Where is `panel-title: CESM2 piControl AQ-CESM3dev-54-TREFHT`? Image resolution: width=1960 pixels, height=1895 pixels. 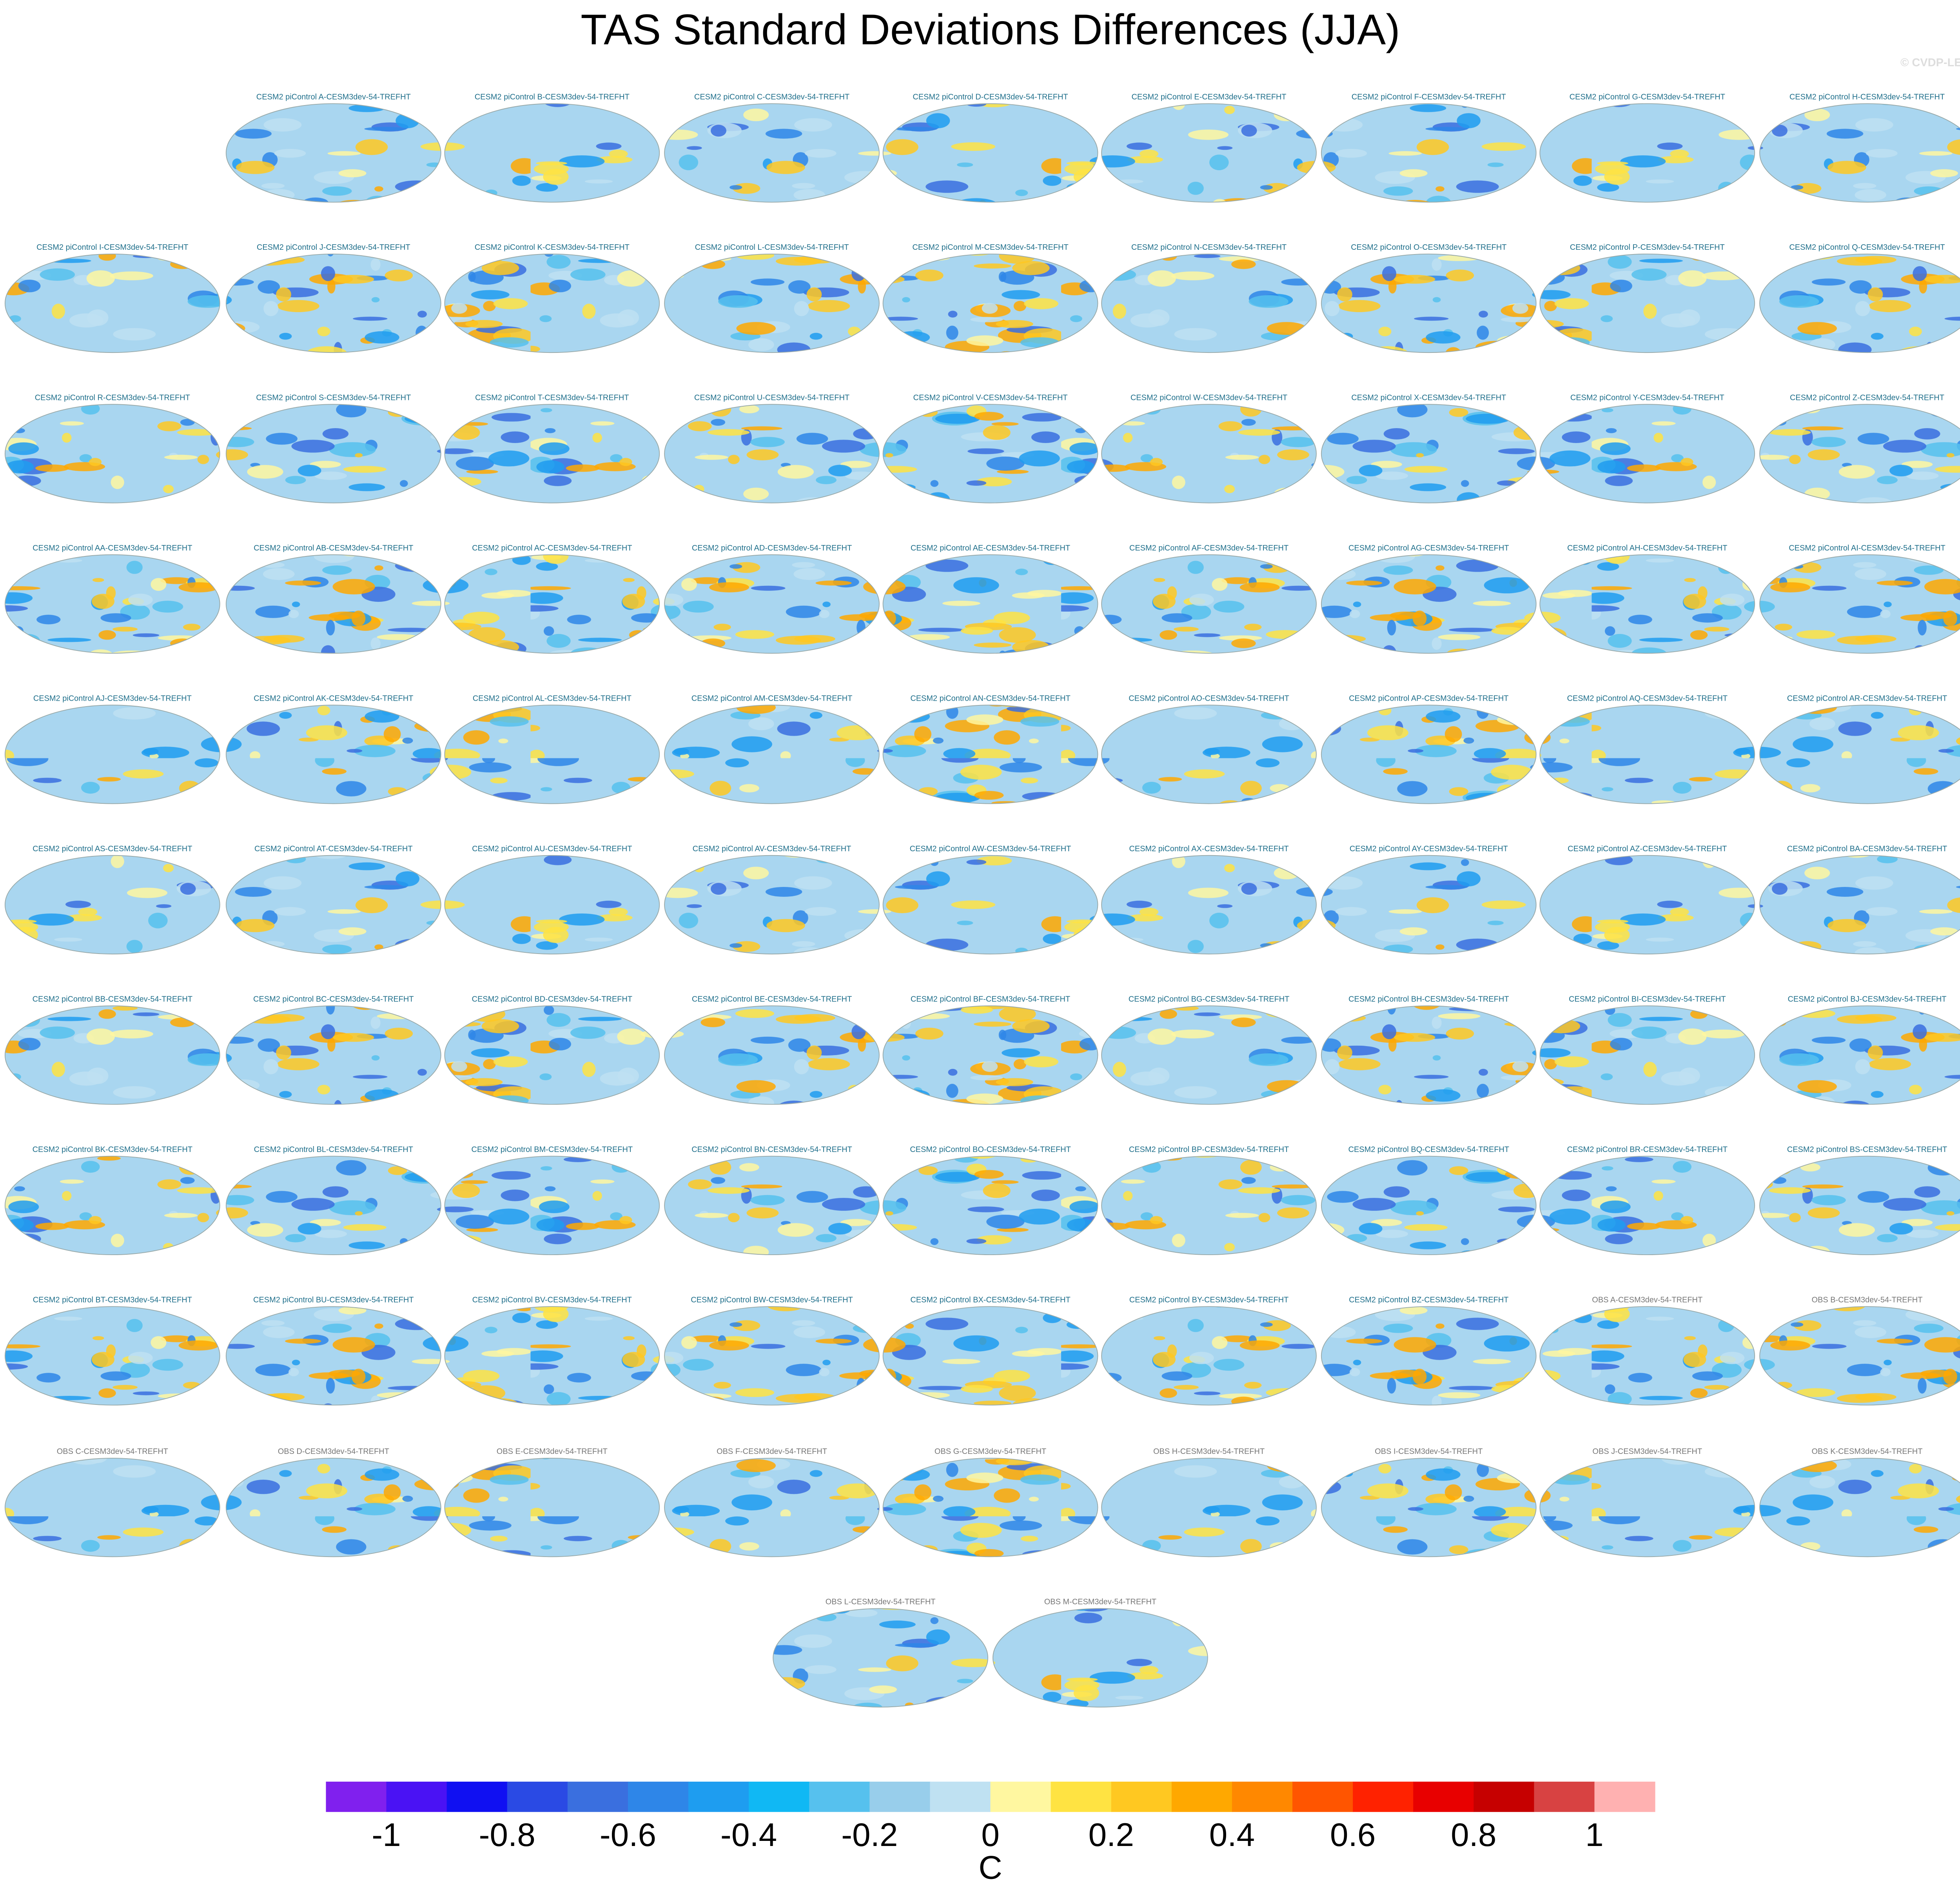 panel-title: CESM2 piControl AQ-CESM3dev-54-TREFHT is located at coordinates (1647, 698).